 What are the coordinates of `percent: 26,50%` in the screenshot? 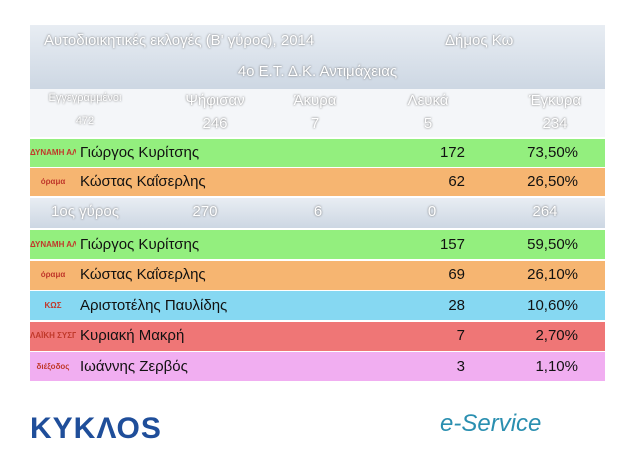 It's located at (552, 181).